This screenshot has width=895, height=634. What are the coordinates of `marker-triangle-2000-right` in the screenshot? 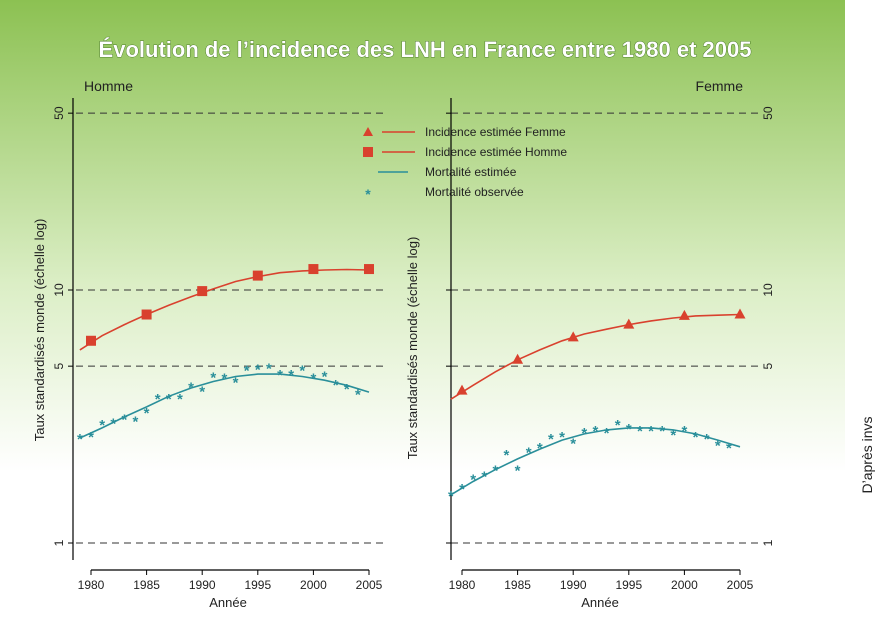 It's located at (684, 314).